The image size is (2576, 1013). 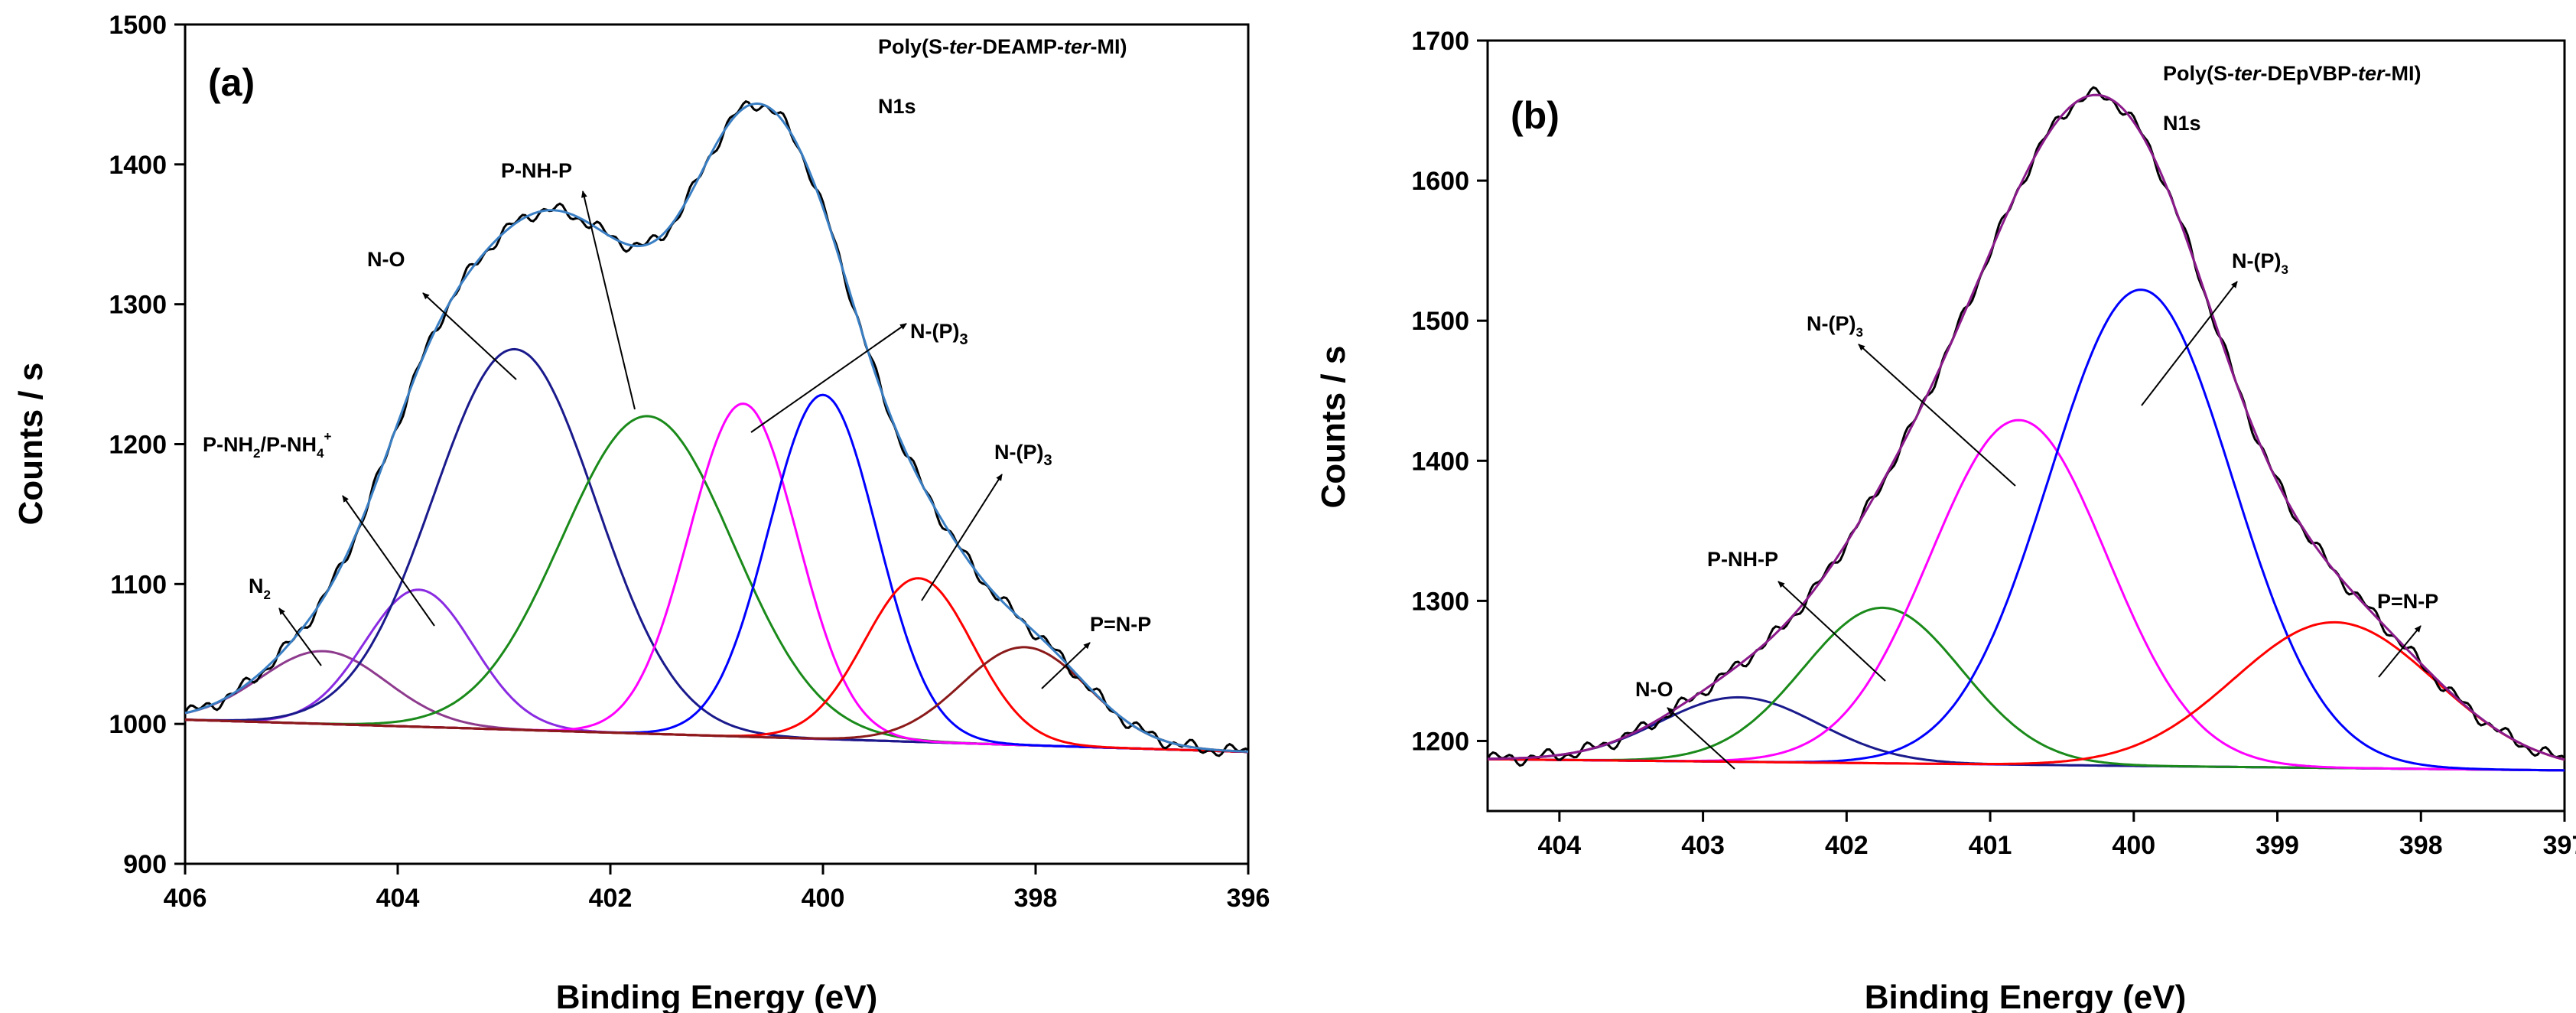 What do you see at coordinates (185, 898) in the screenshot?
I see `x-tick-label: 406` at bounding box center [185, 898].